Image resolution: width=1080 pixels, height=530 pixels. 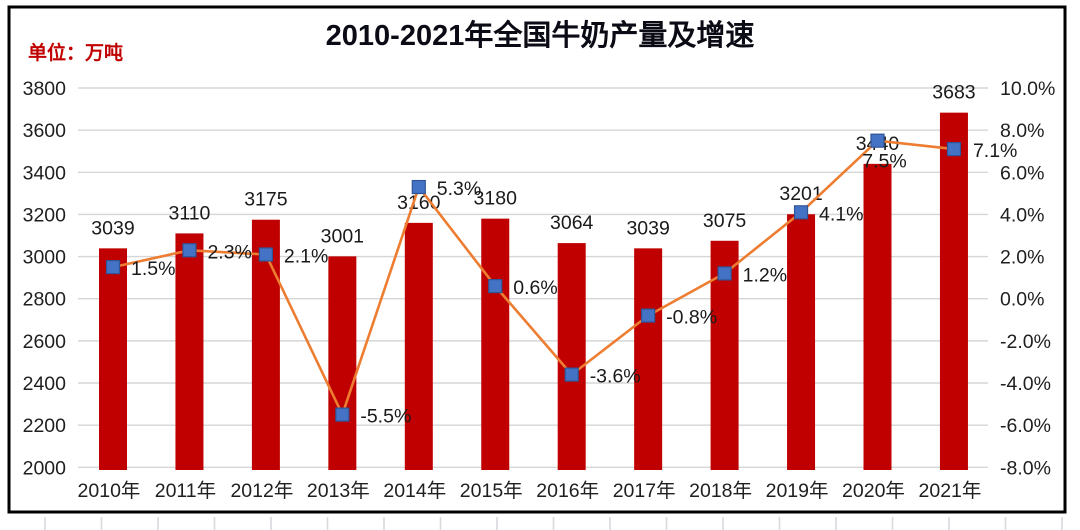 What do you see at coordinates (189, 351) in the screenshot?
I see `bar-2011年` at bounding box center [189, 351].